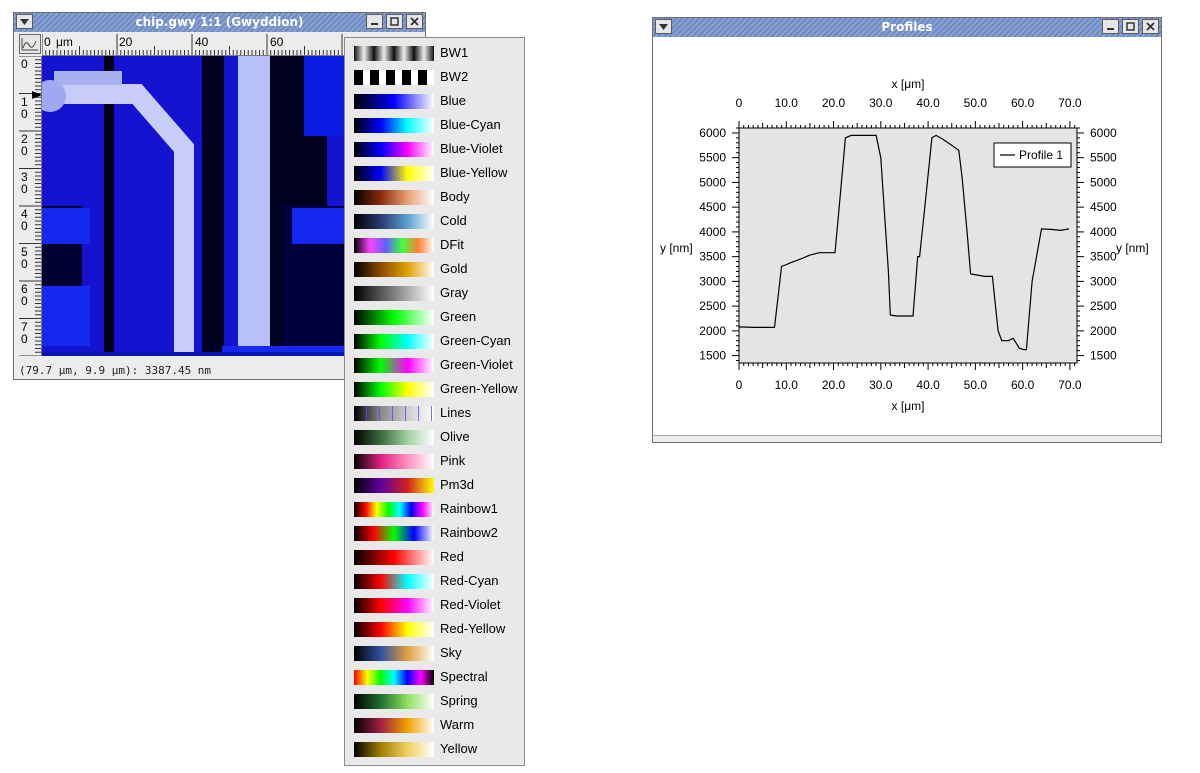 The image size is (1200, 773). I want to click on graph-toggle-button, so click(30, 44).